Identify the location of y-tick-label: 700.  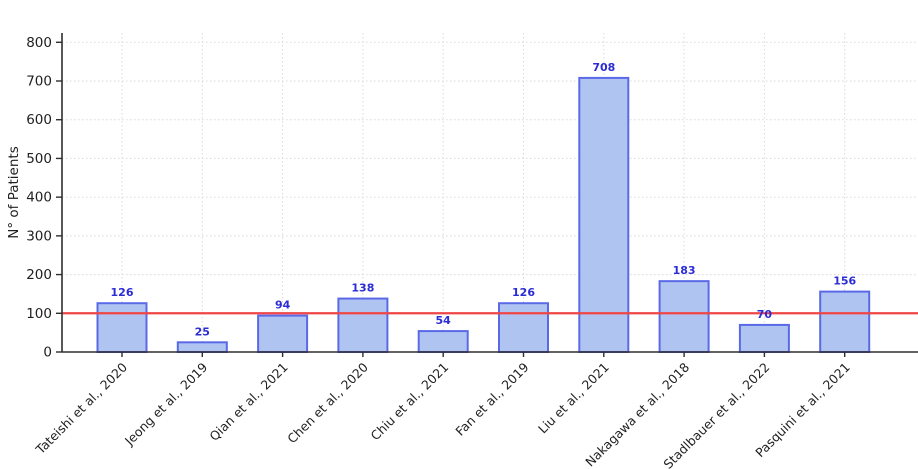
(39, 82).